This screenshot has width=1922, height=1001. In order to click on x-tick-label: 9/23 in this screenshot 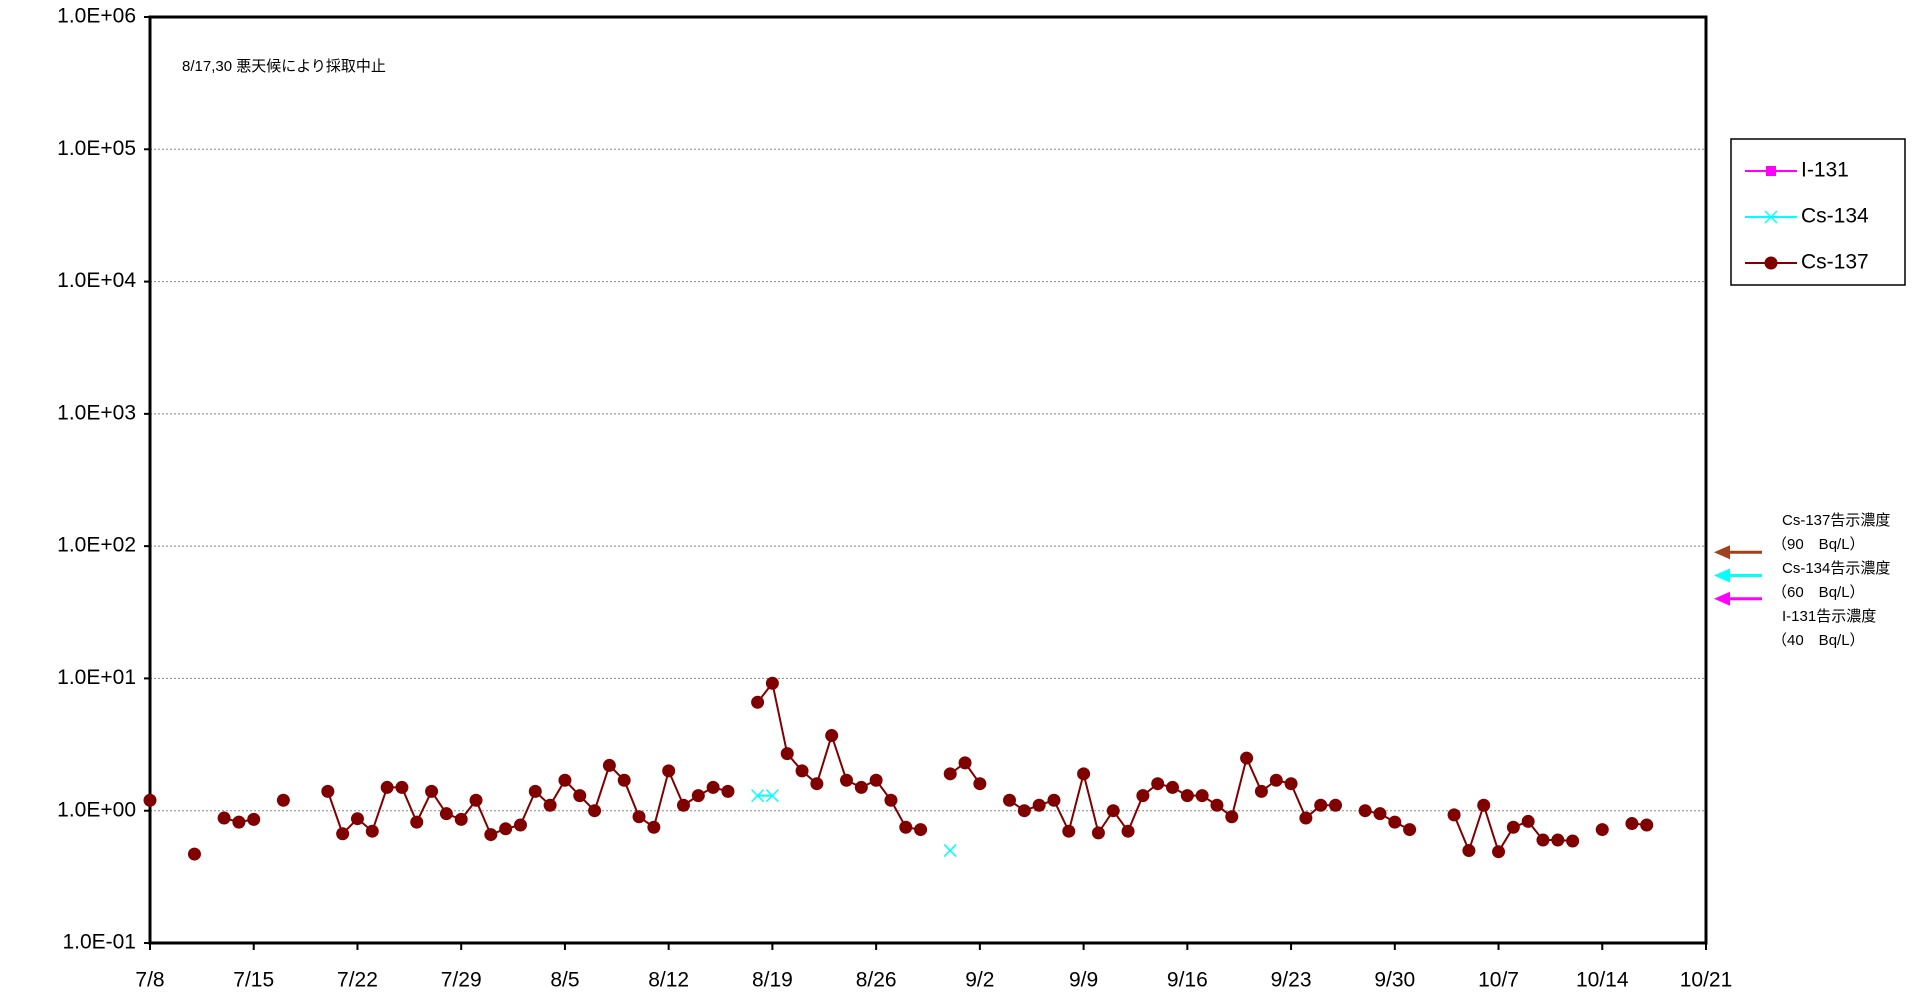, I will do `click(1291, 980)`.